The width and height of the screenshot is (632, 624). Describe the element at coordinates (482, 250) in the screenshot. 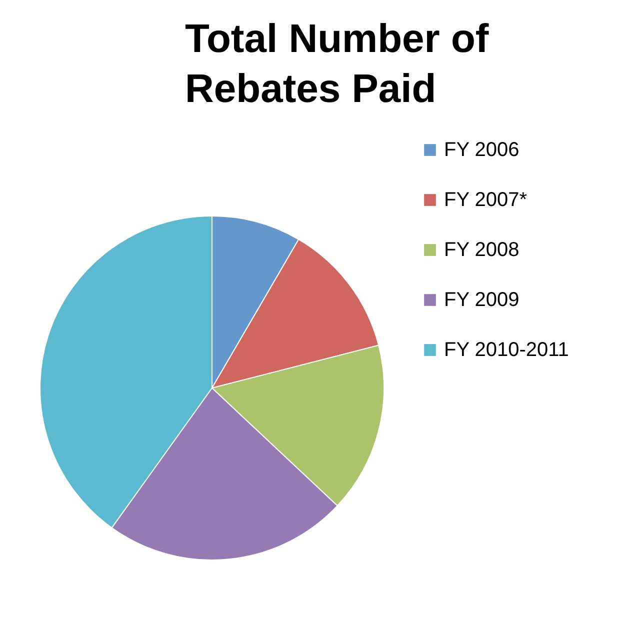

I see `legend-label: FY 2008` at that location.